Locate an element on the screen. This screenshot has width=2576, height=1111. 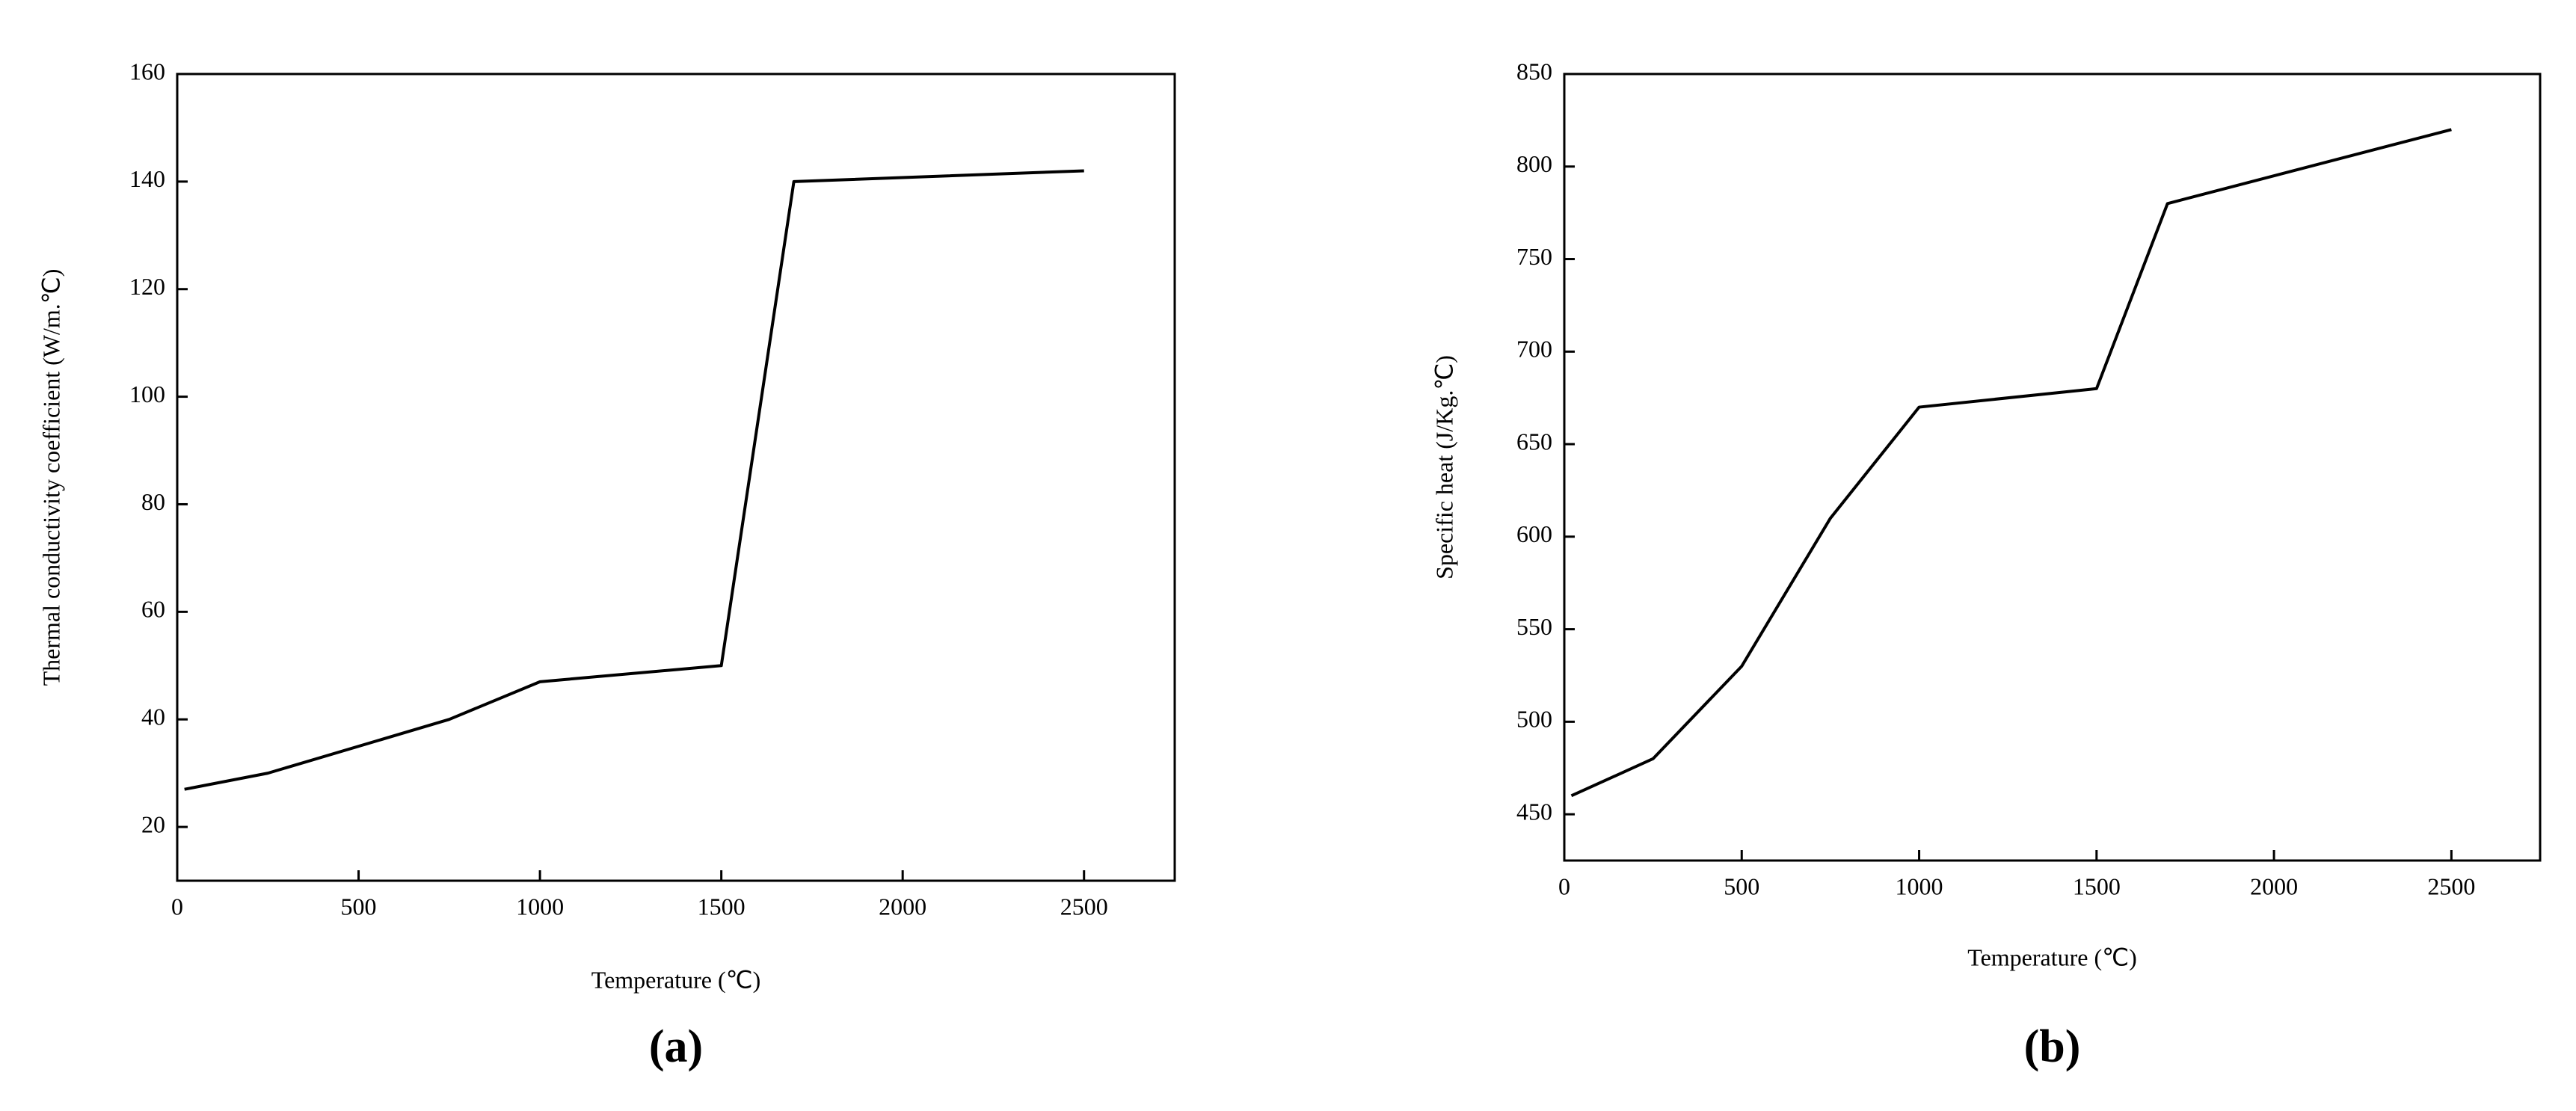
y-tick-label: 650 is located at coordinates (1534, 441).